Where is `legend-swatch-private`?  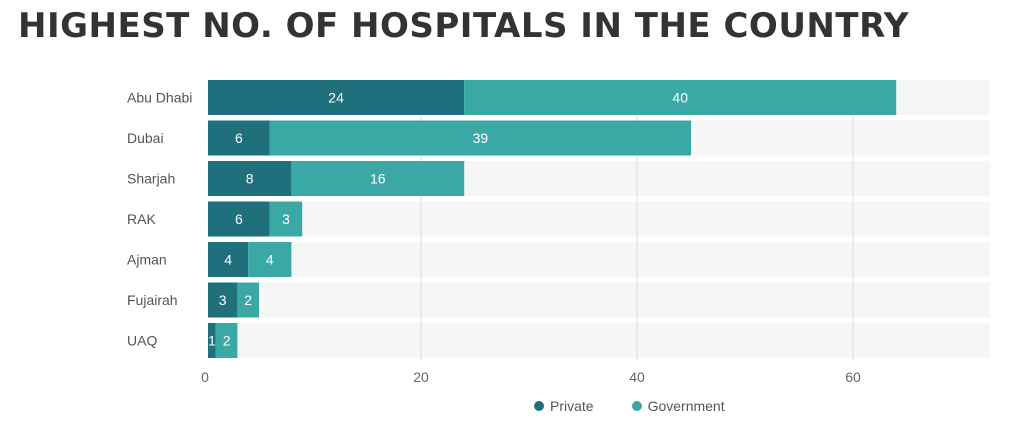 legend-swatch-private is located at coordinates (539, 406).